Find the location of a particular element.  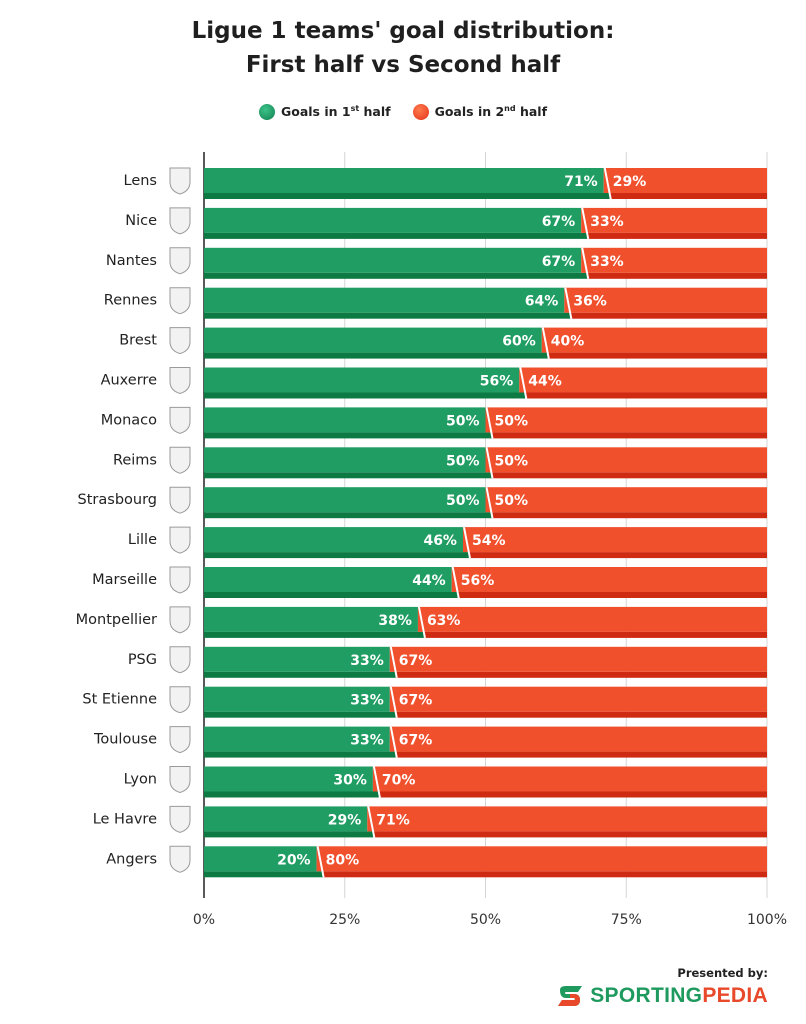

legend-label-first-half: Goals in 1st half is located at coordinates (335, 112).